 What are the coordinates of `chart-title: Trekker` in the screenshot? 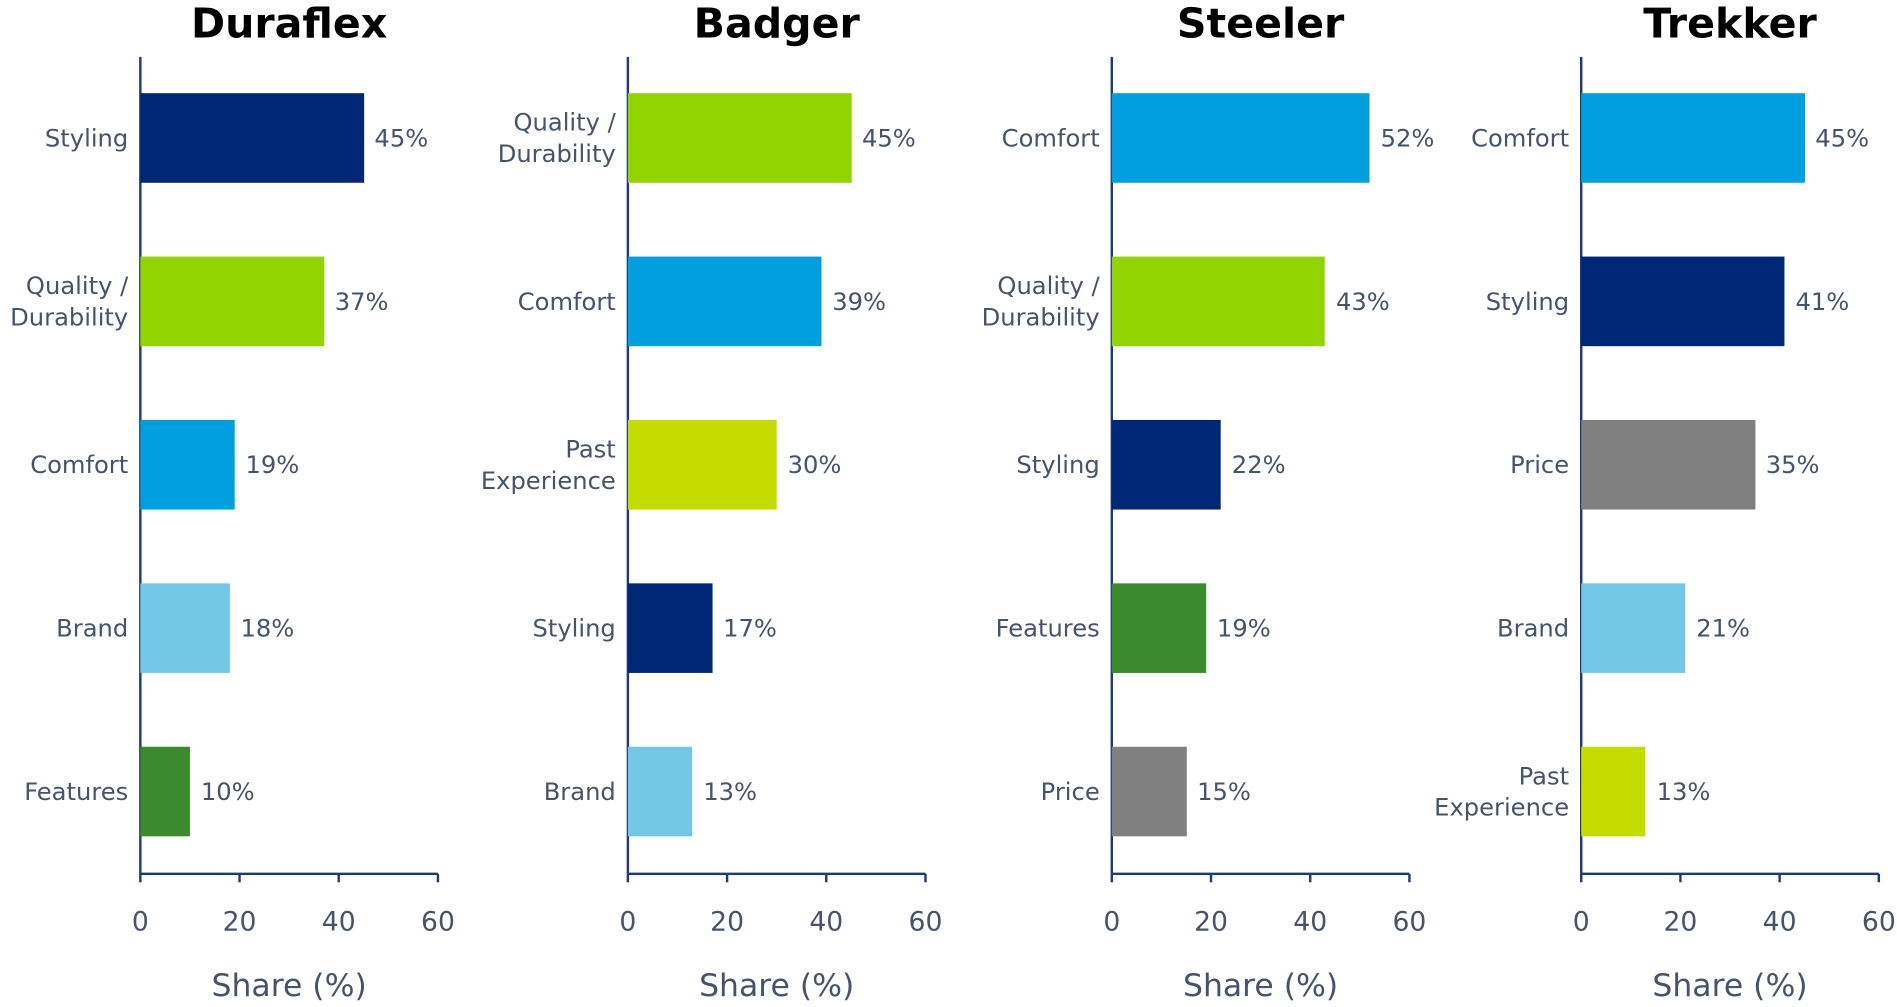 It's located at (1730, 24).